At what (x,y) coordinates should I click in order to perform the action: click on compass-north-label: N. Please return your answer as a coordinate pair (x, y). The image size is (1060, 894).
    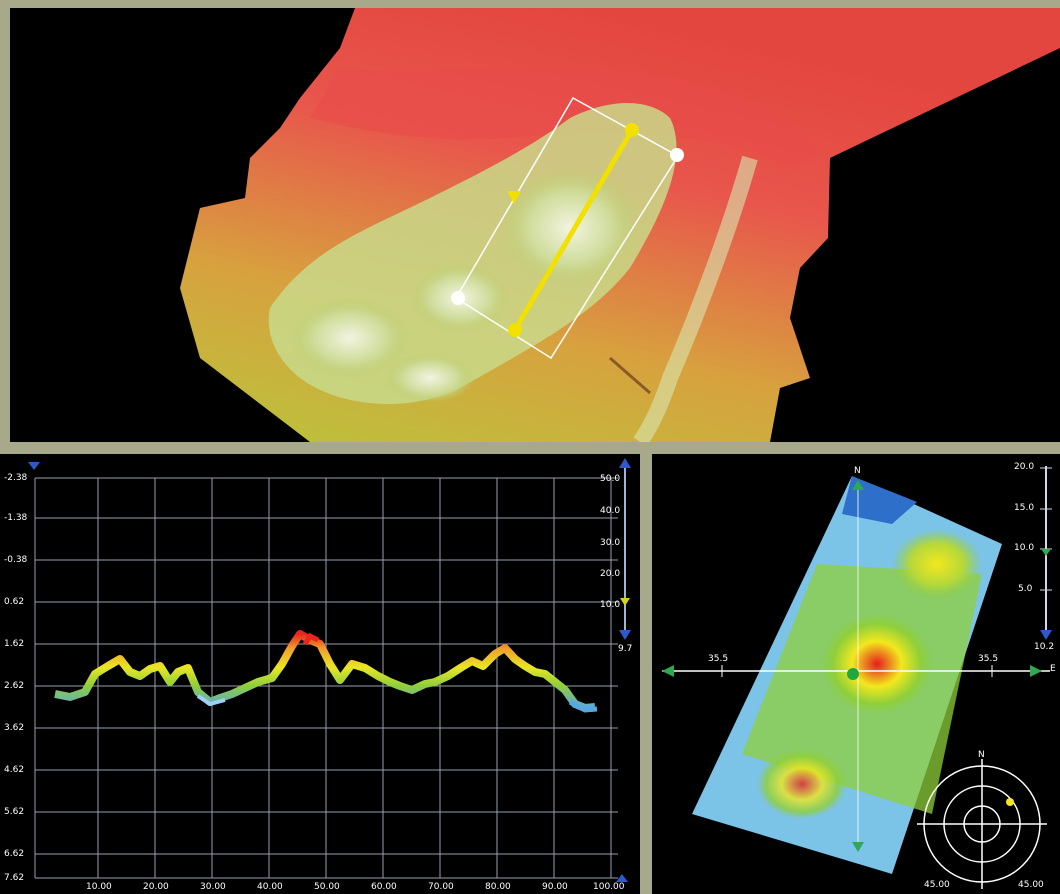
    Looking at the image, I should click on (981, 755).